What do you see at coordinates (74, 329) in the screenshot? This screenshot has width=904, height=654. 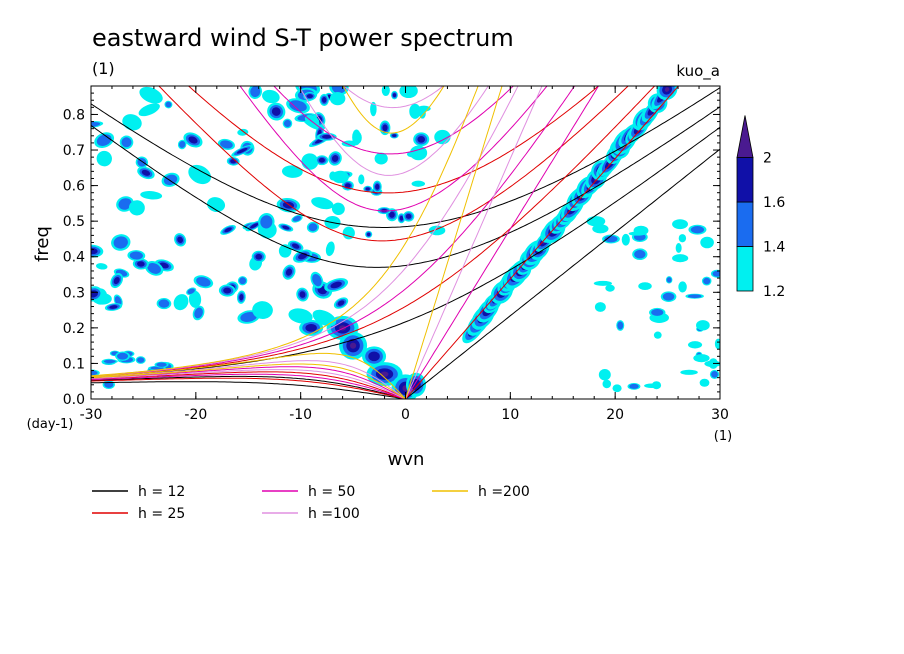 I see `y-tick-label: 0.2` at bounding box center [74, 329].